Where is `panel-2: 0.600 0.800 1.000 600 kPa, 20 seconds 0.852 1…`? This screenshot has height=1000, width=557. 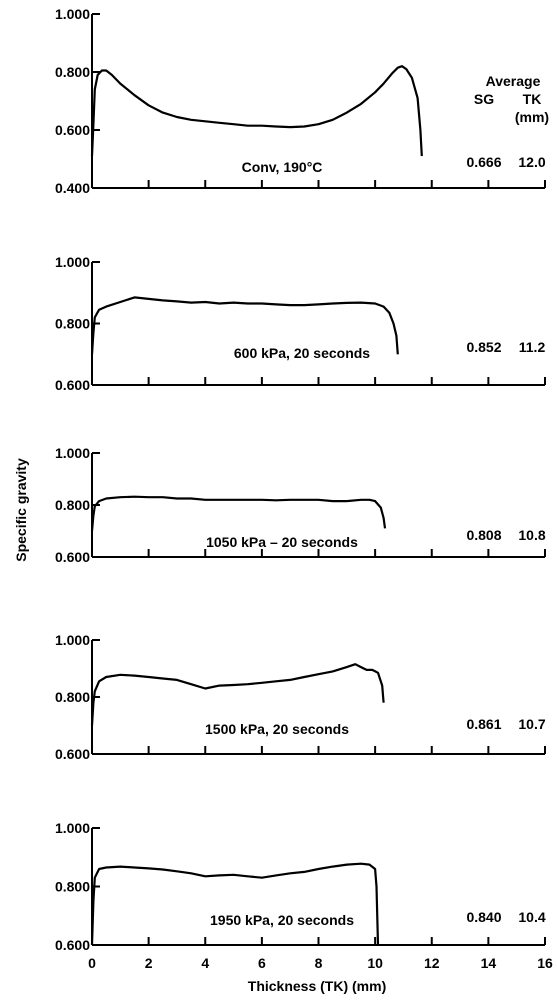
panel-2: 0.600 0.800 1.000 600 kPa, 20 seconds 0.852 1… is located at coordinates (300, 323).